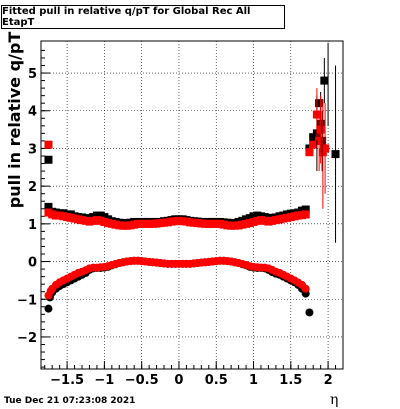 This screenshot has width=400, height=409. Describe the element at coordinates (27, 300) in the screenshot. I see `y-tick-label: −1` at that location.